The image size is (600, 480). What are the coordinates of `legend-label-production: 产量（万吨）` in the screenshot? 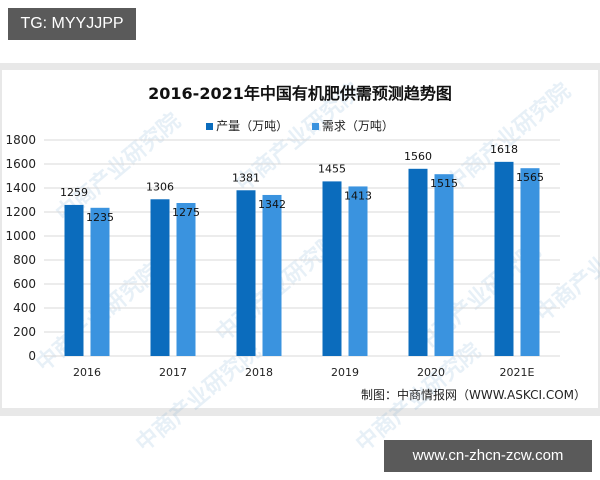 It's located at (252, 126).